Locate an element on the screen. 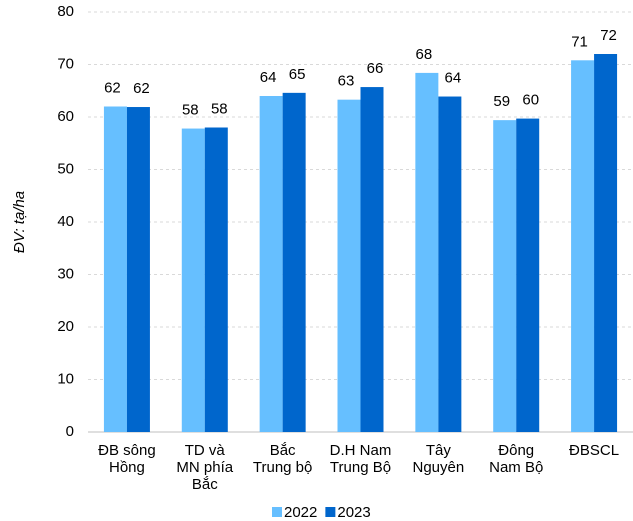 The height and width of the screenshot is (521, 633). x-tick-label: TD và MN phía Bắc is located at coordinates (205, 467).